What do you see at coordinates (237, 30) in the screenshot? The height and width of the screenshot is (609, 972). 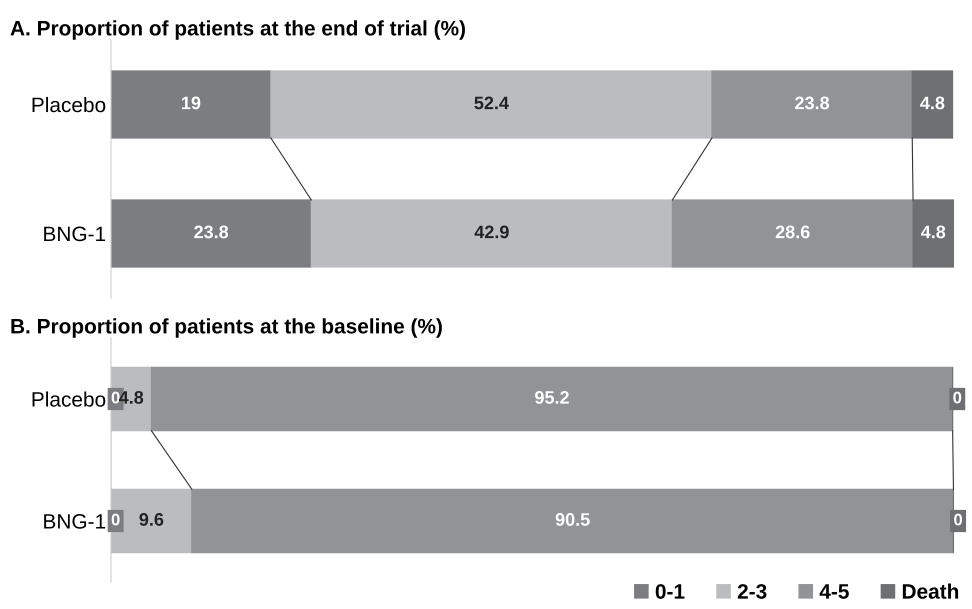 I see `chart-title: A. Proportion of patients at the end of trial (%)` at bounding box center [237, 30].